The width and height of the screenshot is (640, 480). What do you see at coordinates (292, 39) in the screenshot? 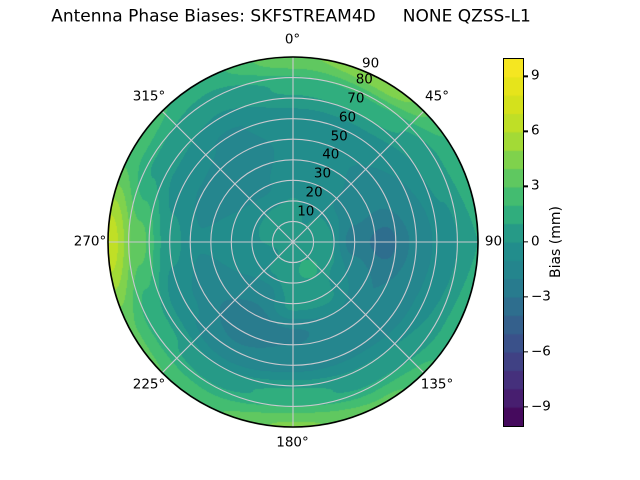
I see `azimuth-label-0: 0°` at bounding box center [292, 39].